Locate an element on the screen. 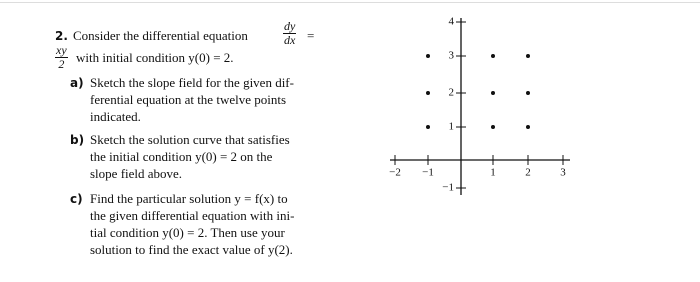 This screenshot has height=282, width=700. top-rule is located at coordinates (350, 2).